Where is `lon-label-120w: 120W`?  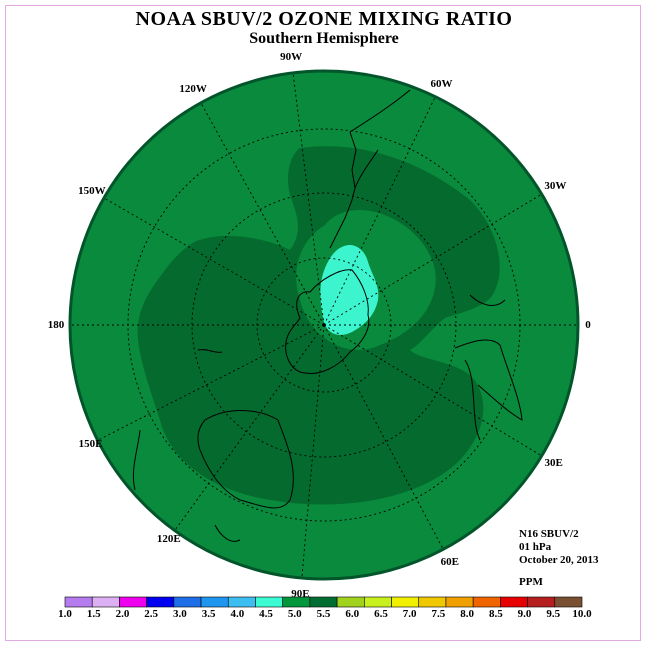
lon-label-120w: 120W is located at coordinates (193, 88).